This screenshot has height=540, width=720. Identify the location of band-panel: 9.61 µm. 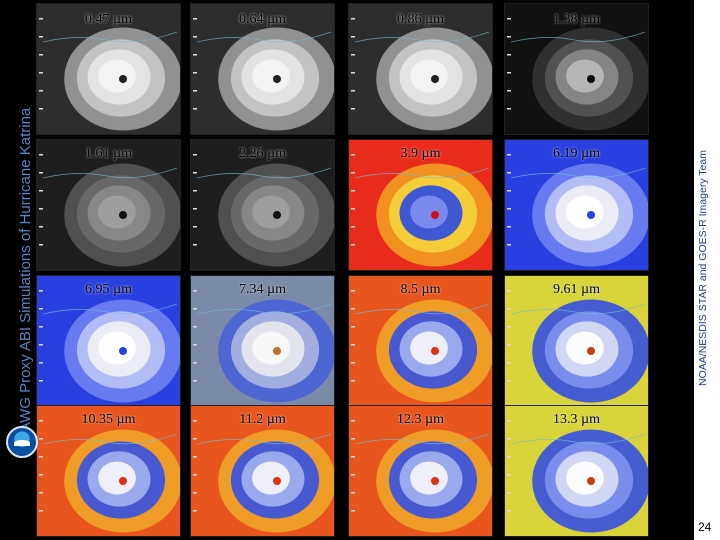
(576, 341).